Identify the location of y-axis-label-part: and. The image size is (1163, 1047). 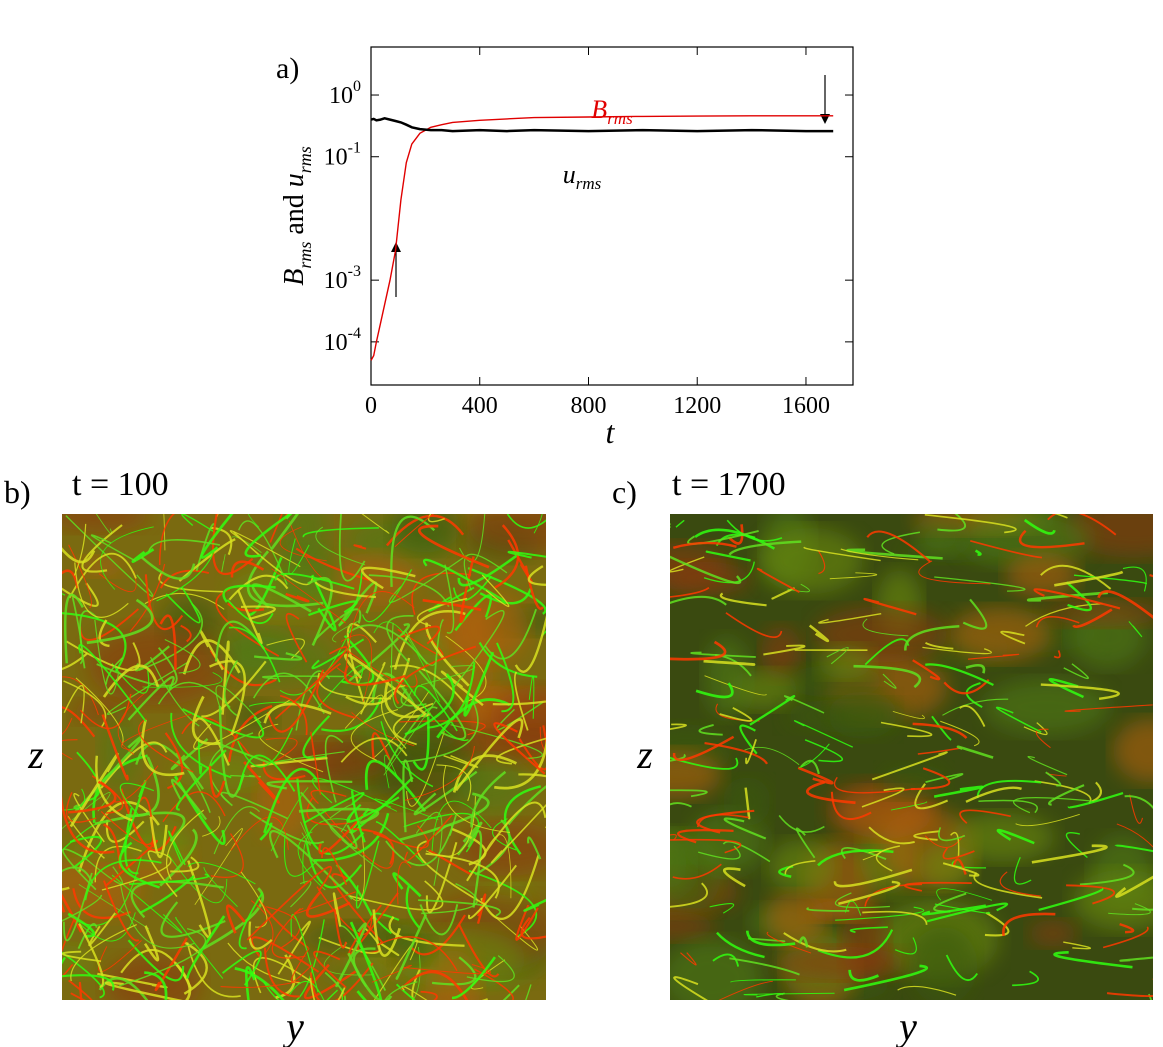
(294, 214).